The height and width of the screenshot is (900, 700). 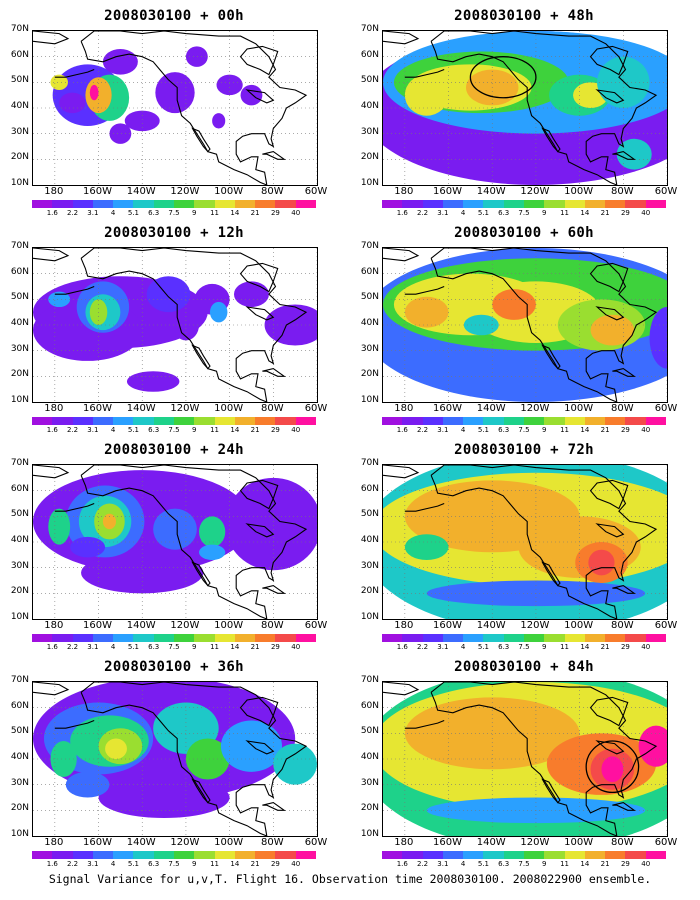 I want to click on panel-title: 2008030100 + 84h, so click(x=524, y=667).